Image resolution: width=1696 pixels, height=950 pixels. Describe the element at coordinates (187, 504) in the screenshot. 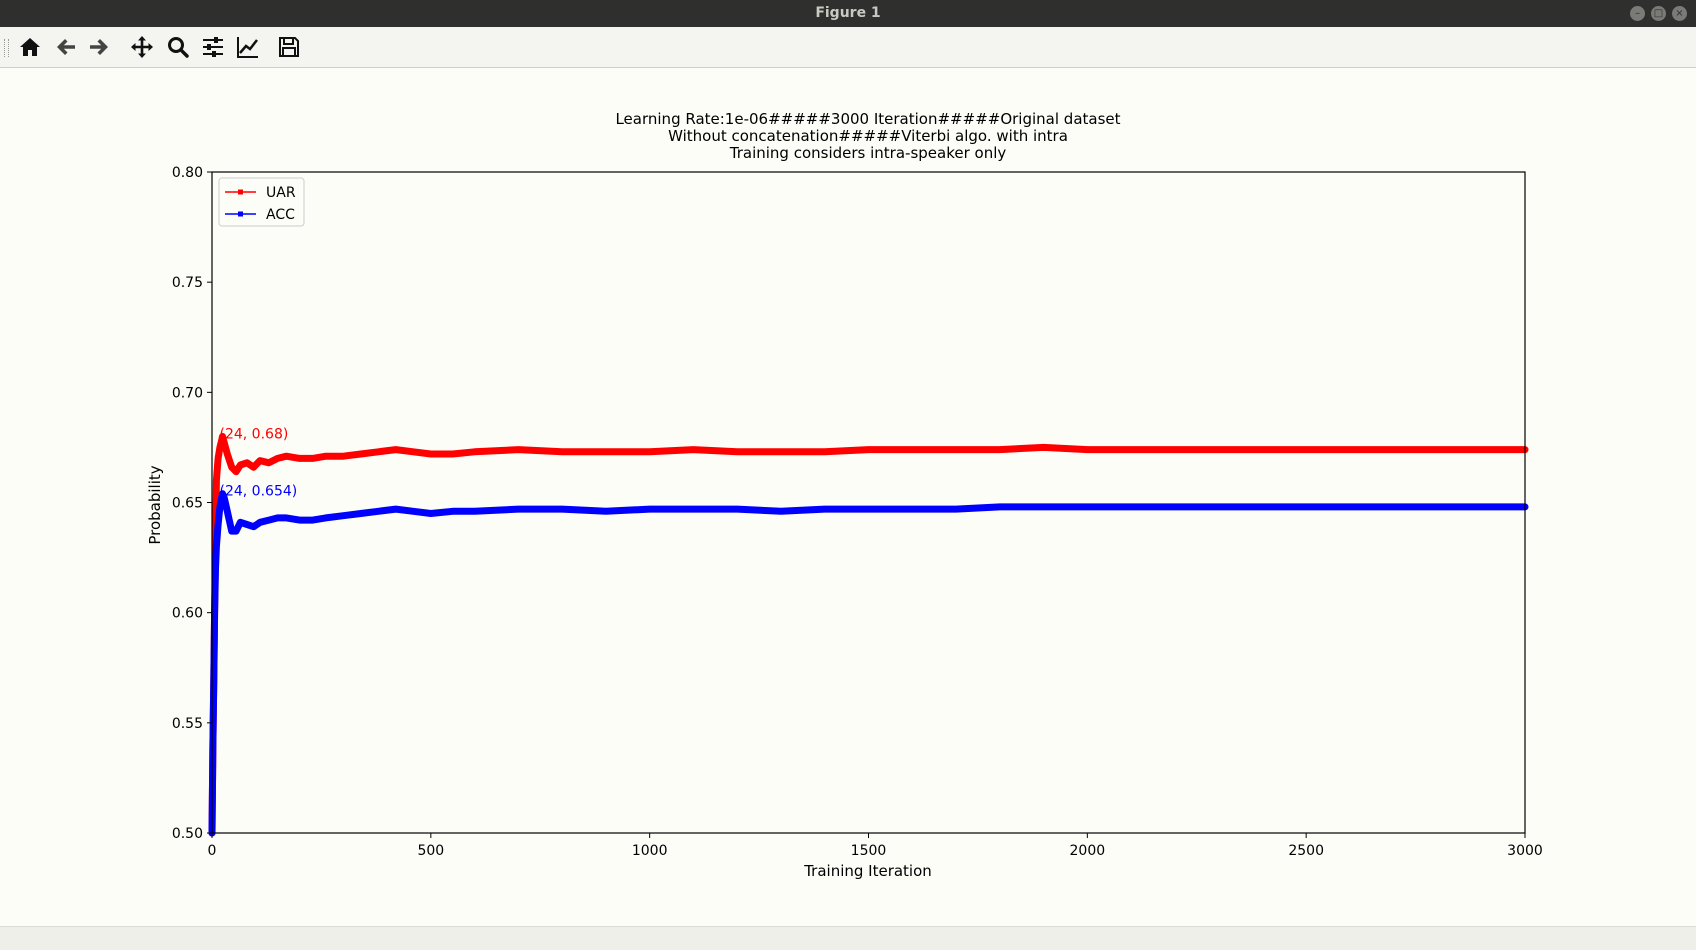

I see `y-tick-label: 0.65` at that location.